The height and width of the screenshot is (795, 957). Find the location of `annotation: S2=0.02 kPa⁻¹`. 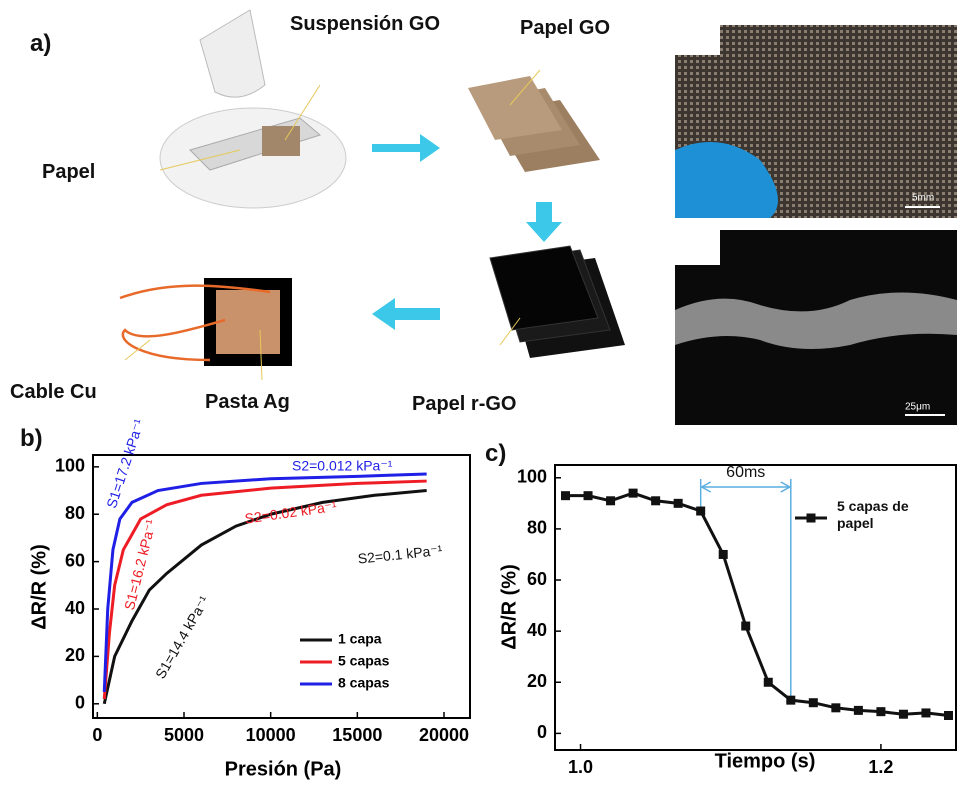

annotation: S2=0.02 kPa⁻¹ is located at coordinates (291, 512).